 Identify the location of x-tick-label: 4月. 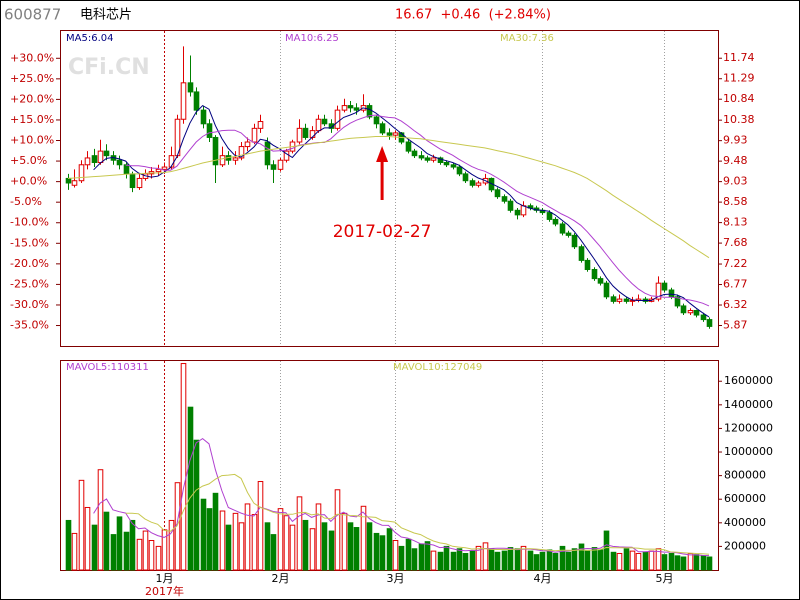
(543, 578).